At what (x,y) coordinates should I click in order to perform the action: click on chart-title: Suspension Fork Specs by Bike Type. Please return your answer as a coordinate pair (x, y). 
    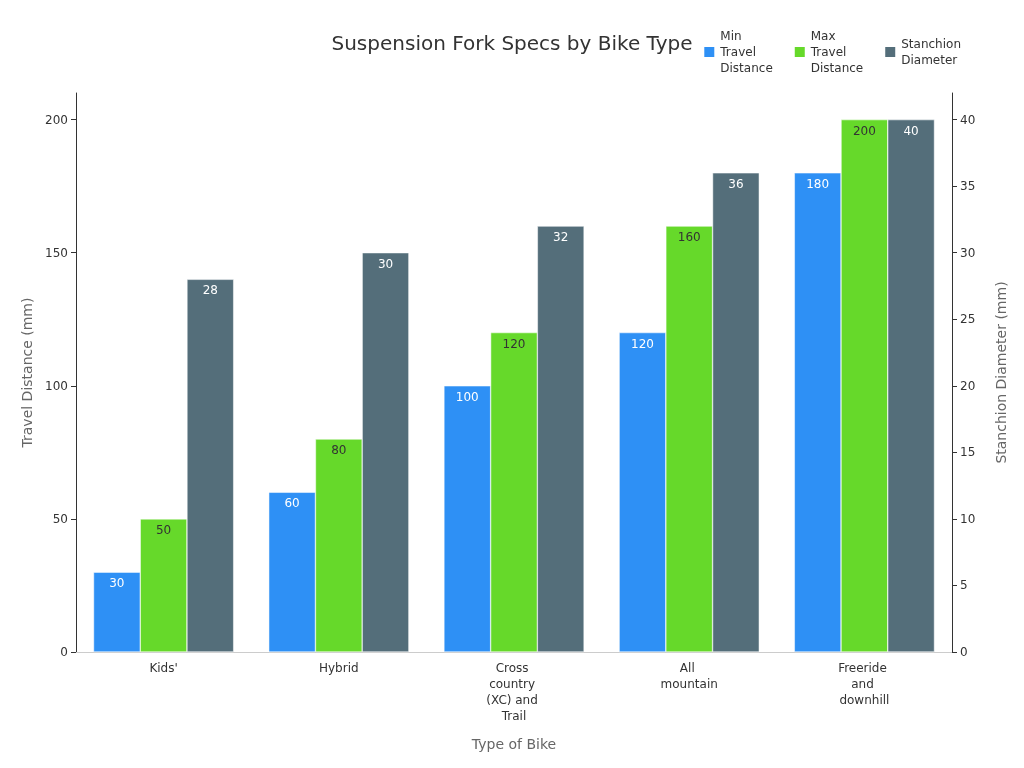
    Looking at the image, I should click on (512, 43).